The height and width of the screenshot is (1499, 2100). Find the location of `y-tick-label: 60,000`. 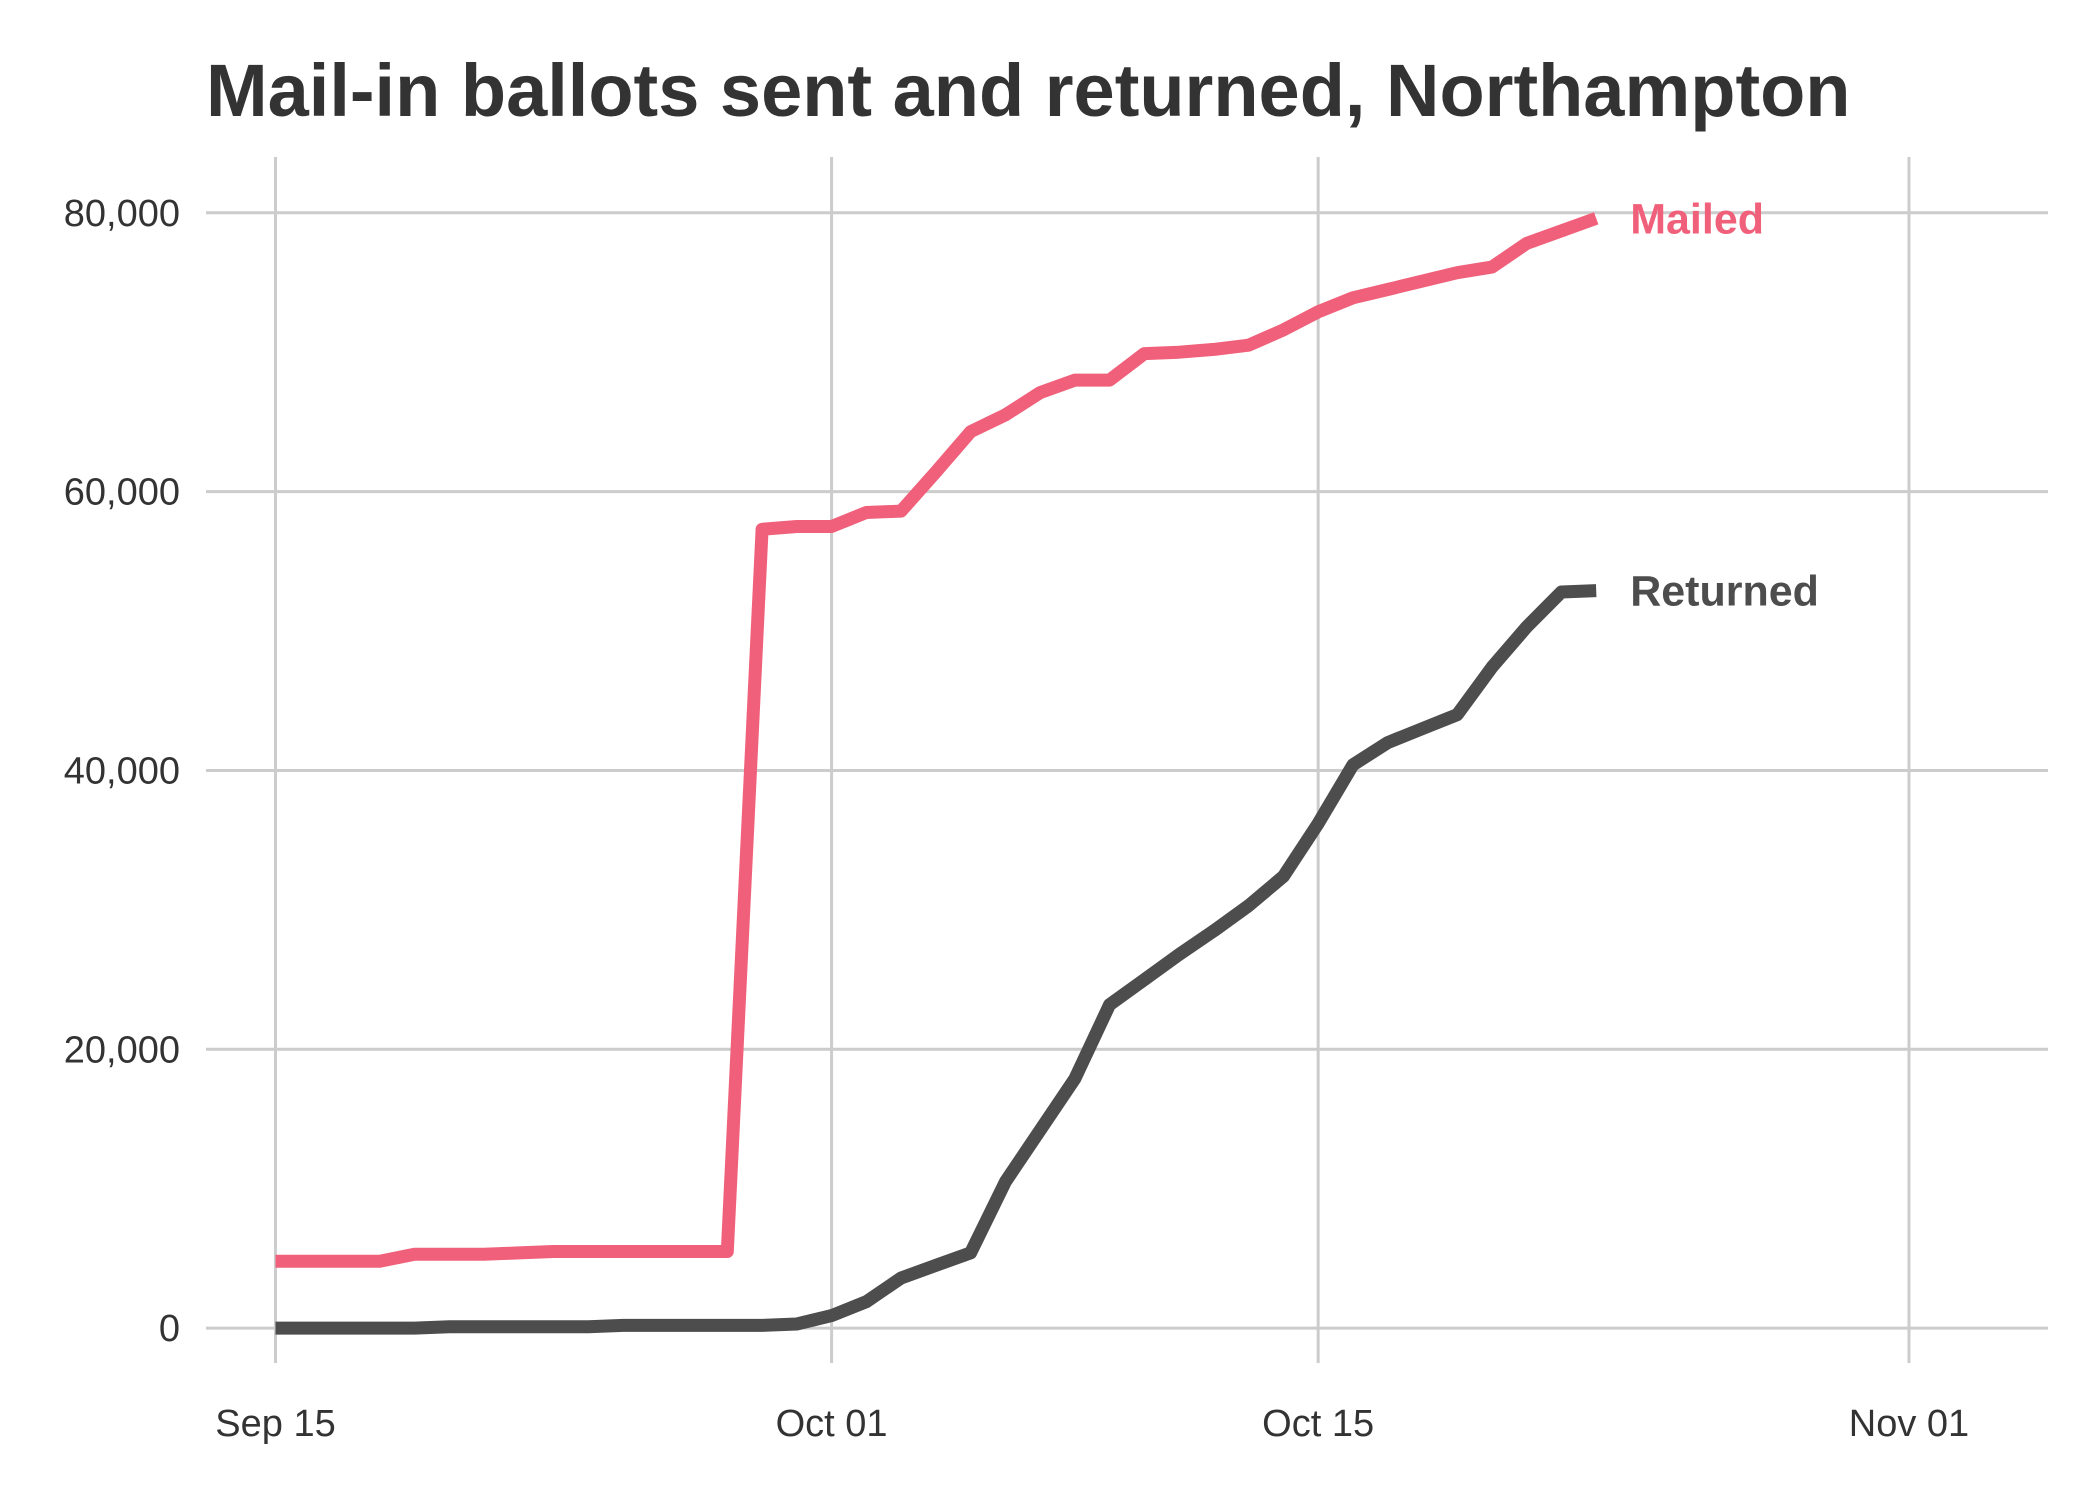

y-tick-label: 60,000 is located at coordinates (122, 493).